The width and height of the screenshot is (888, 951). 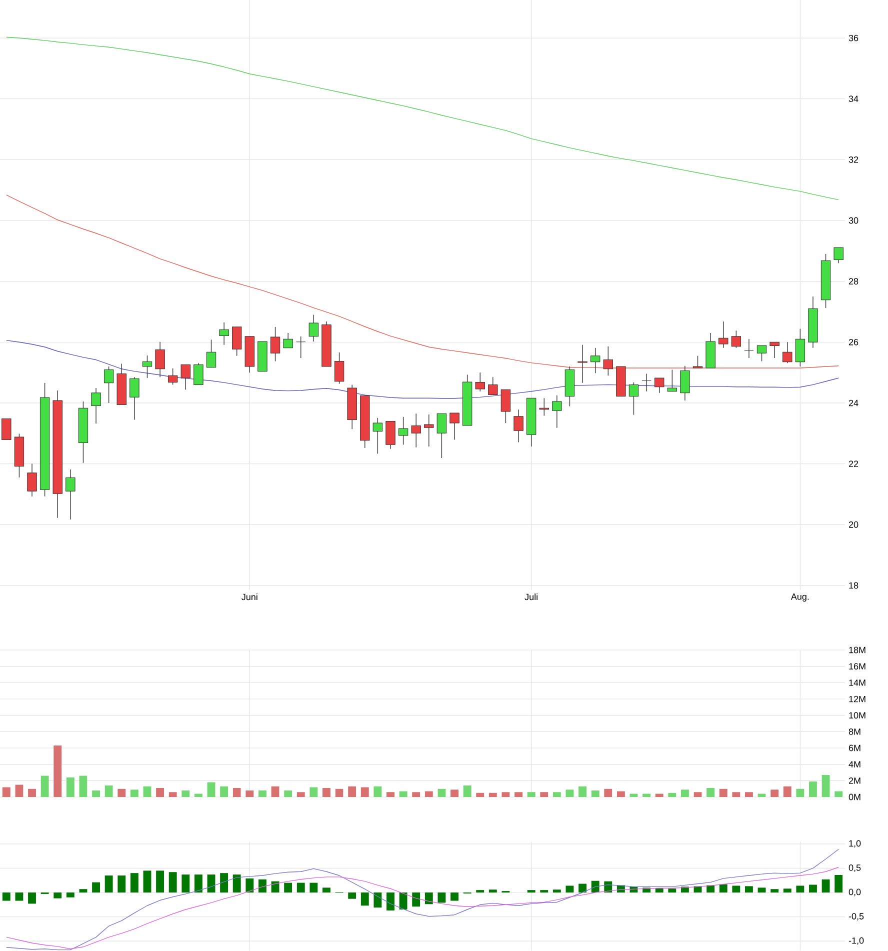 What do you see at coordinates (857, 683) in the screenshot?
I see `y-tick-label: 14M` at bounding box center [857, 683].